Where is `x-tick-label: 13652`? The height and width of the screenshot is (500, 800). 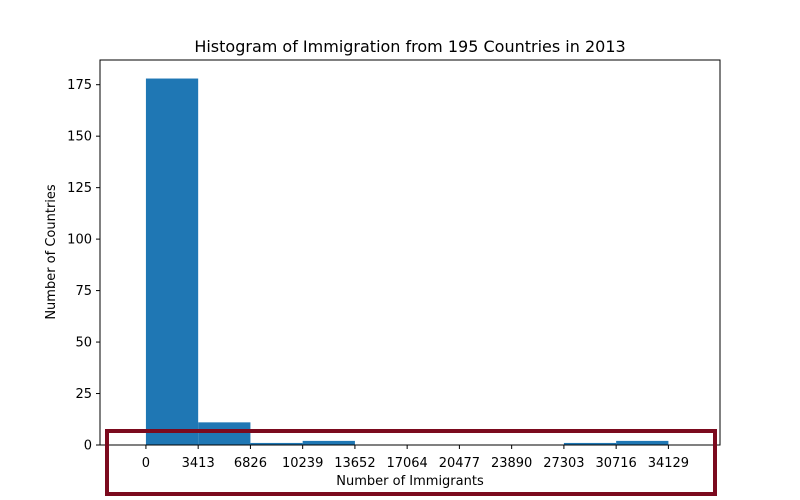 x-tick-label: 13652 is located at coordinates (354, 463).